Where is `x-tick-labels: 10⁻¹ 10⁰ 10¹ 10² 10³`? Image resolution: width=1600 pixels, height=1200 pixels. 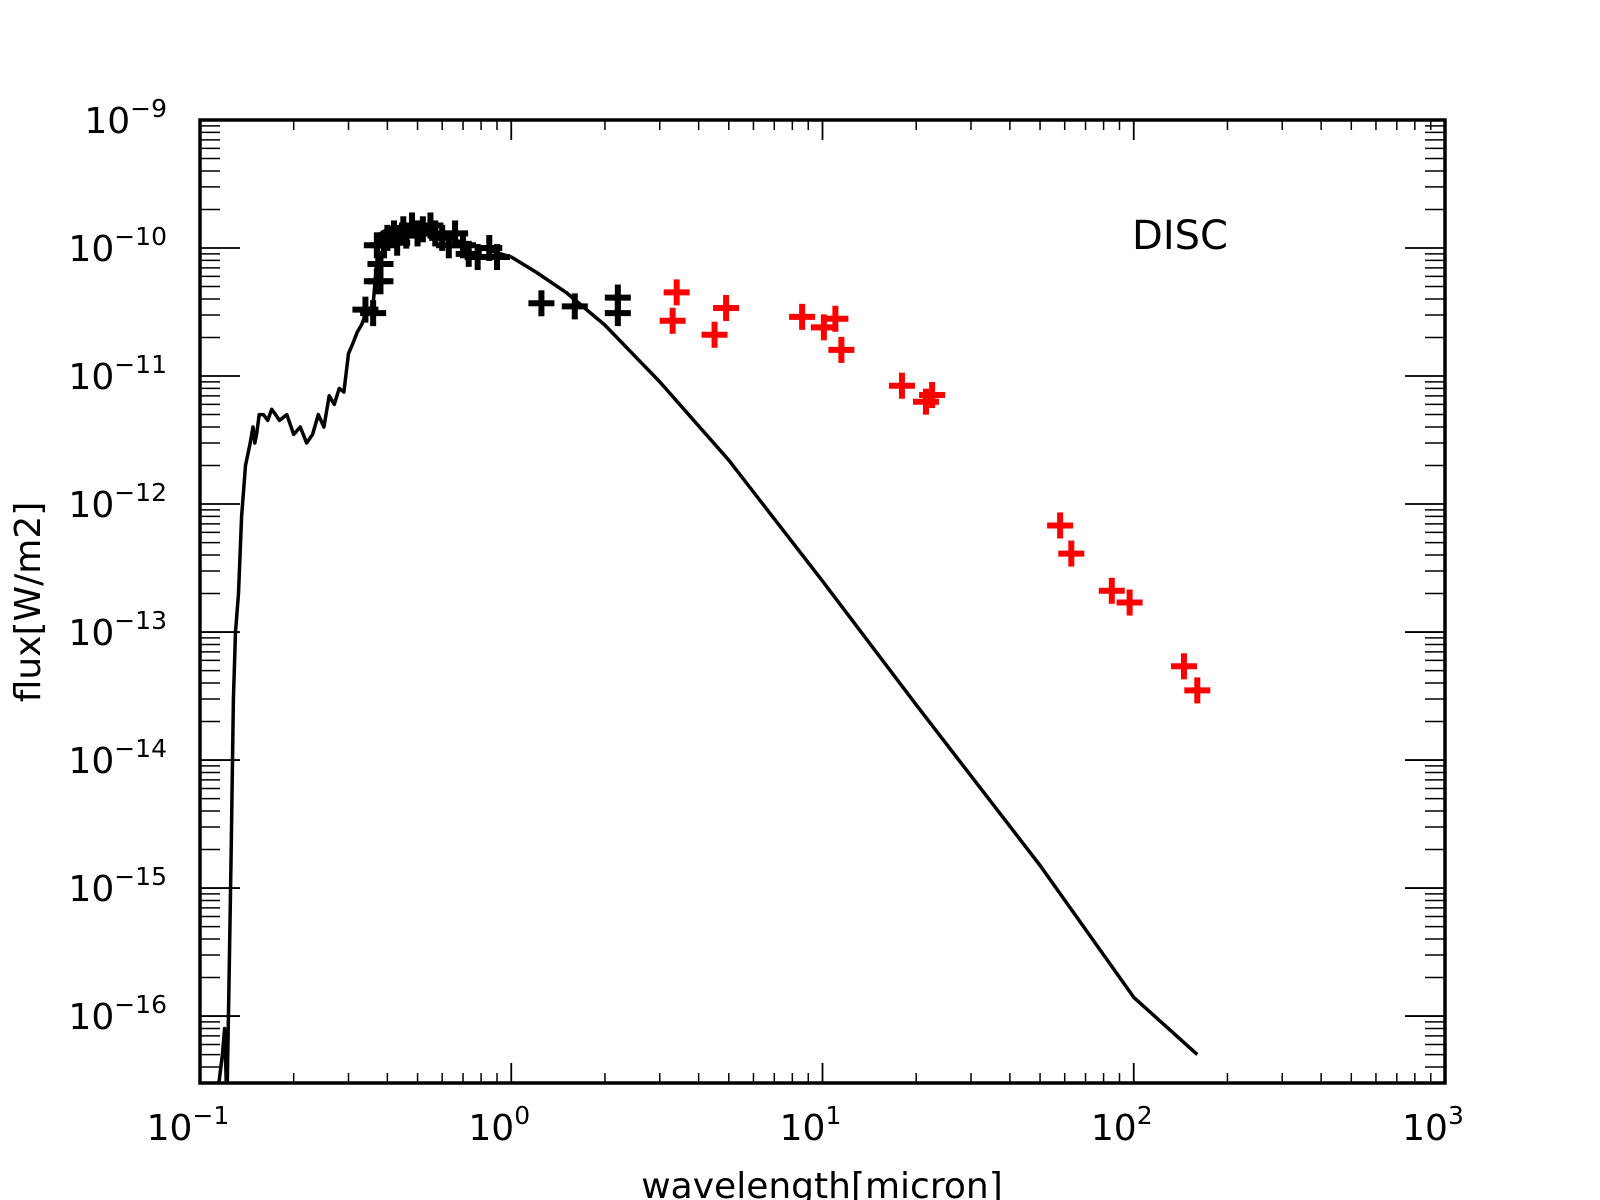
x-tick-labels: 10⁻¹ 10⁰ 10¹ 10² 10³ is located at coordinates (805, 1125).